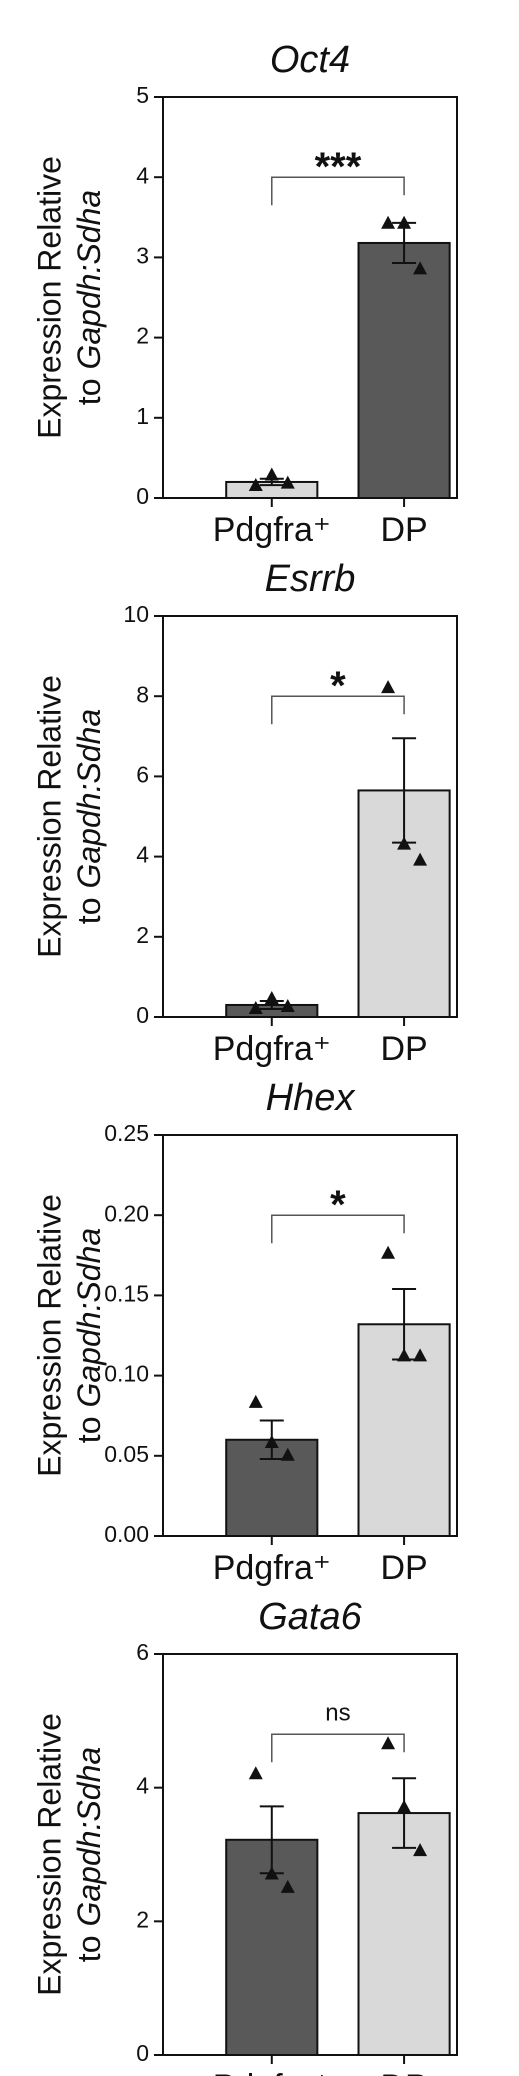 The image size is (519, 2076). Describe the element at coordinates (126, 1534) in the screenshot. I see `y-tick-label: 0.00` at that location.